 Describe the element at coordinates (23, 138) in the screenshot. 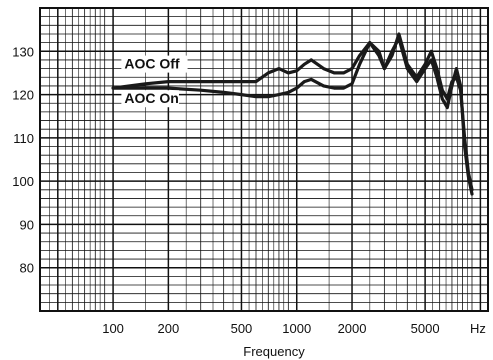

I see `y-tick-label: 110` at that location.